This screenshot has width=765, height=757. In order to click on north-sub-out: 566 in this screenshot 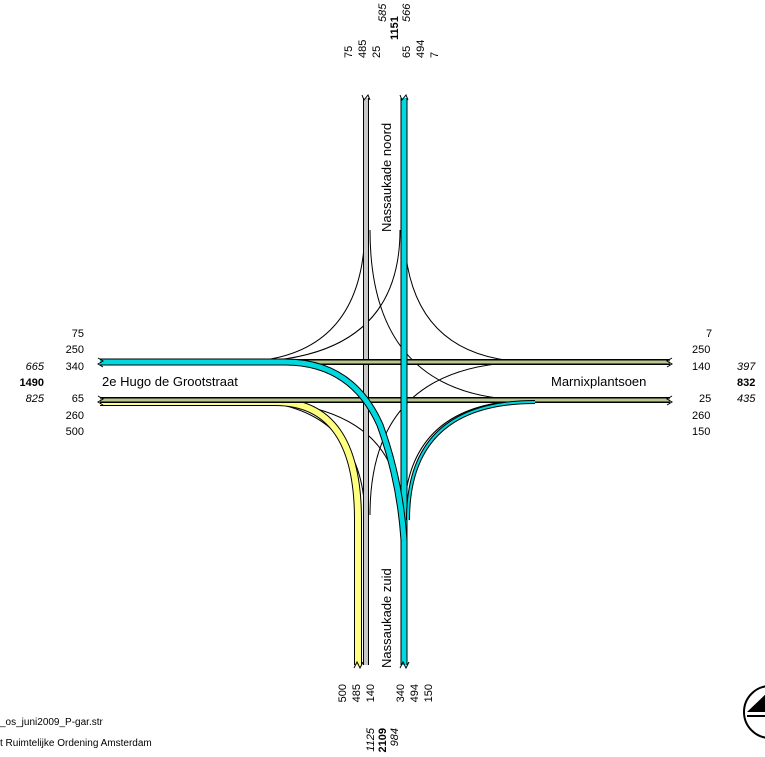, I will do `click(407, 12)`.